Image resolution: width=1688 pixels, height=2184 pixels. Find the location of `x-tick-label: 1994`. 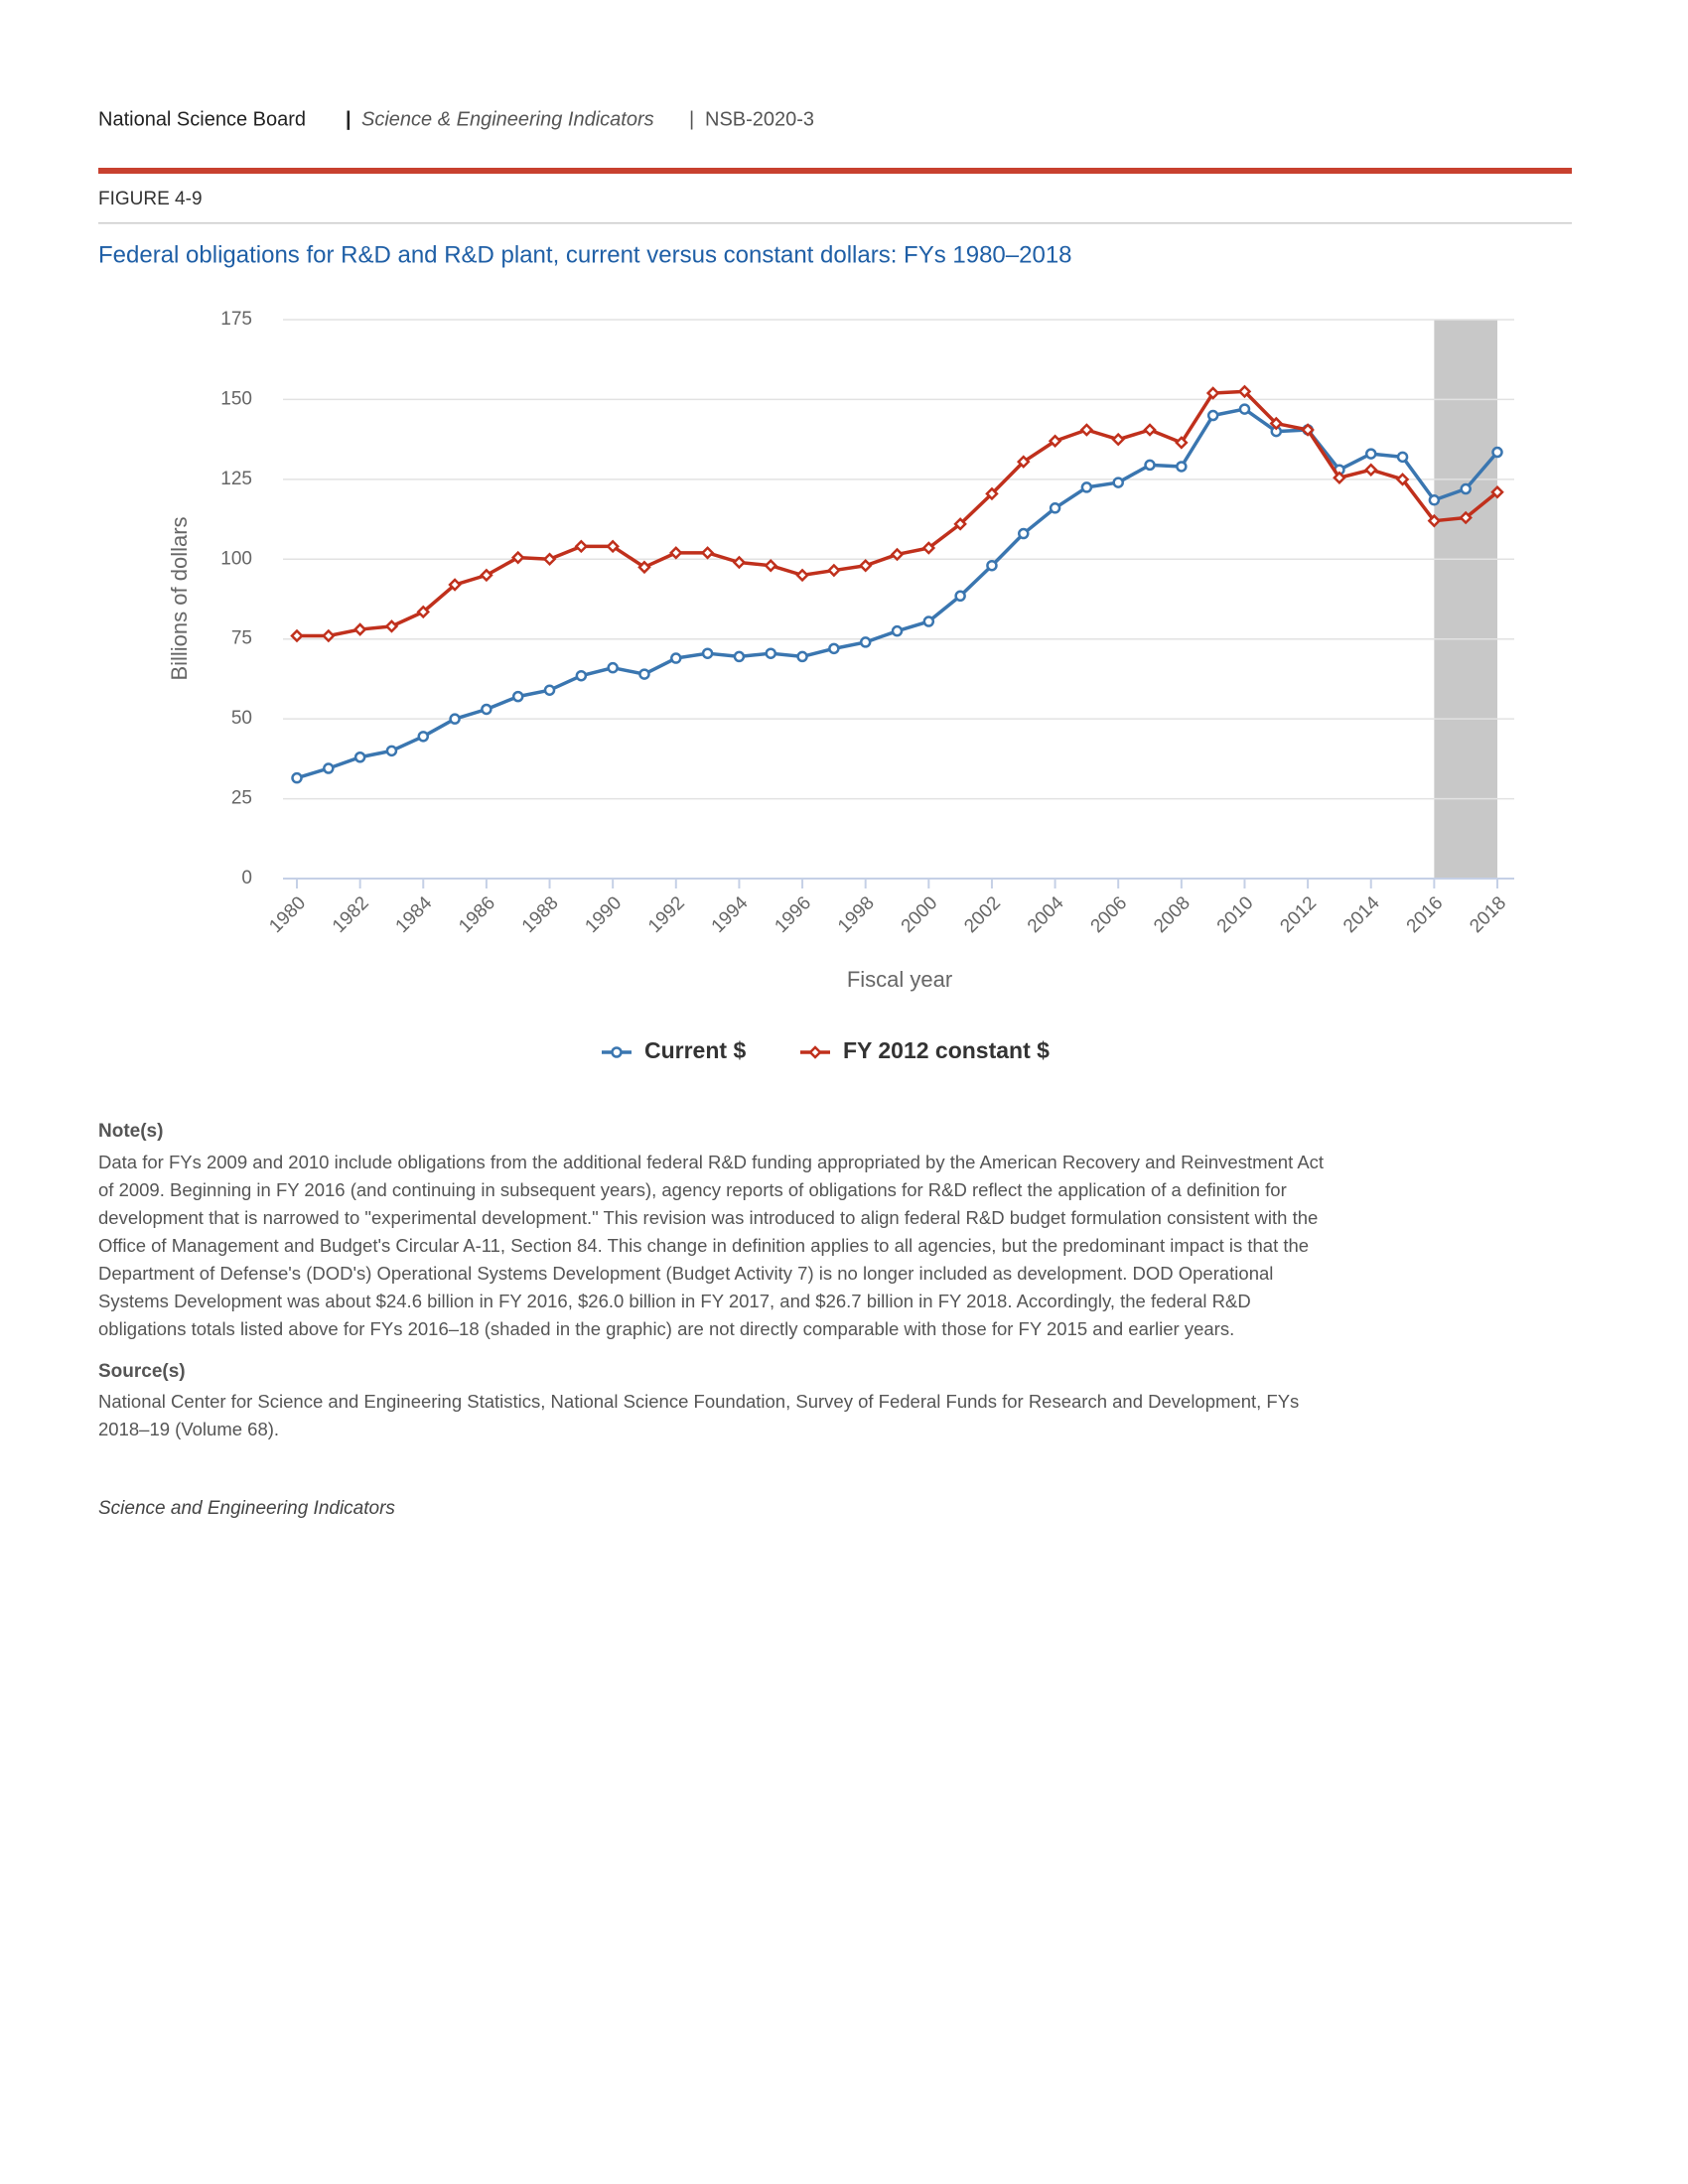

x-tick-label: 1994 is located at coordinates (730, 914).